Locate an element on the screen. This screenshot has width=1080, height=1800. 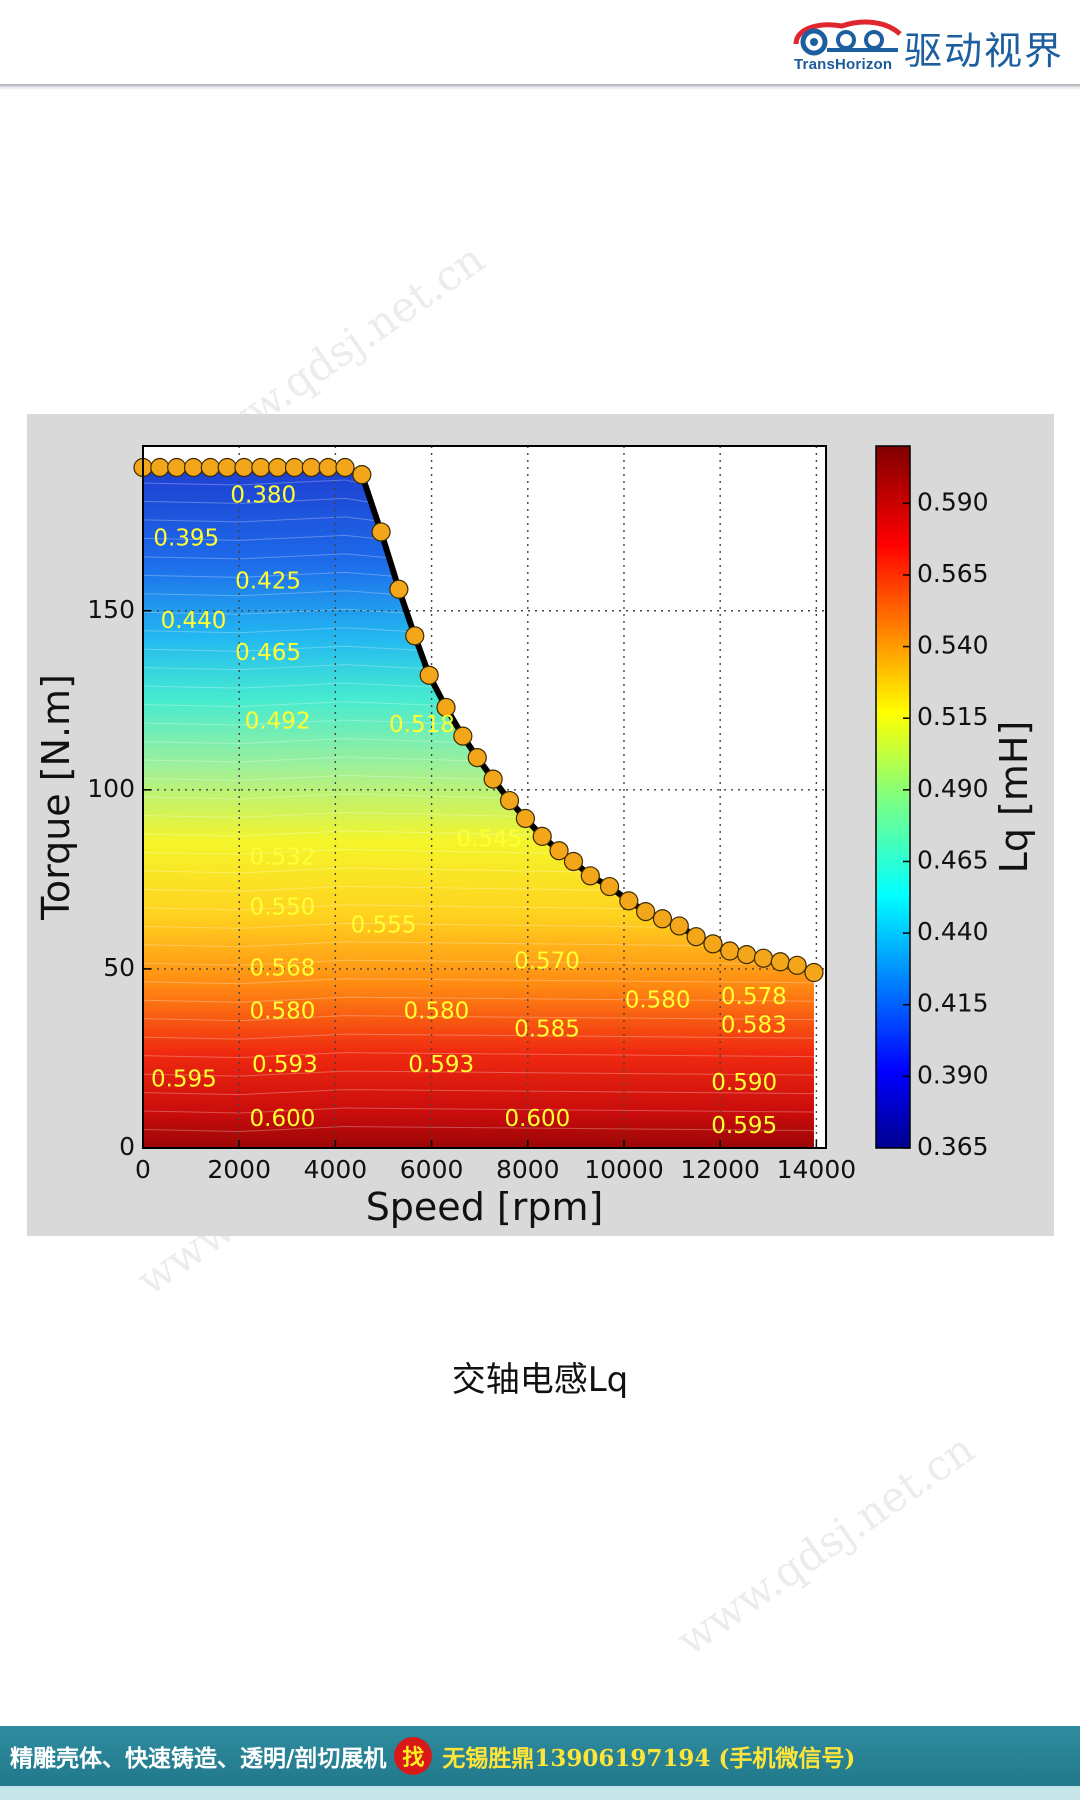
footer-service-text: 精雕壳体、快速铸造、透明/剖切展机 is located at coordinates (198, 1758).